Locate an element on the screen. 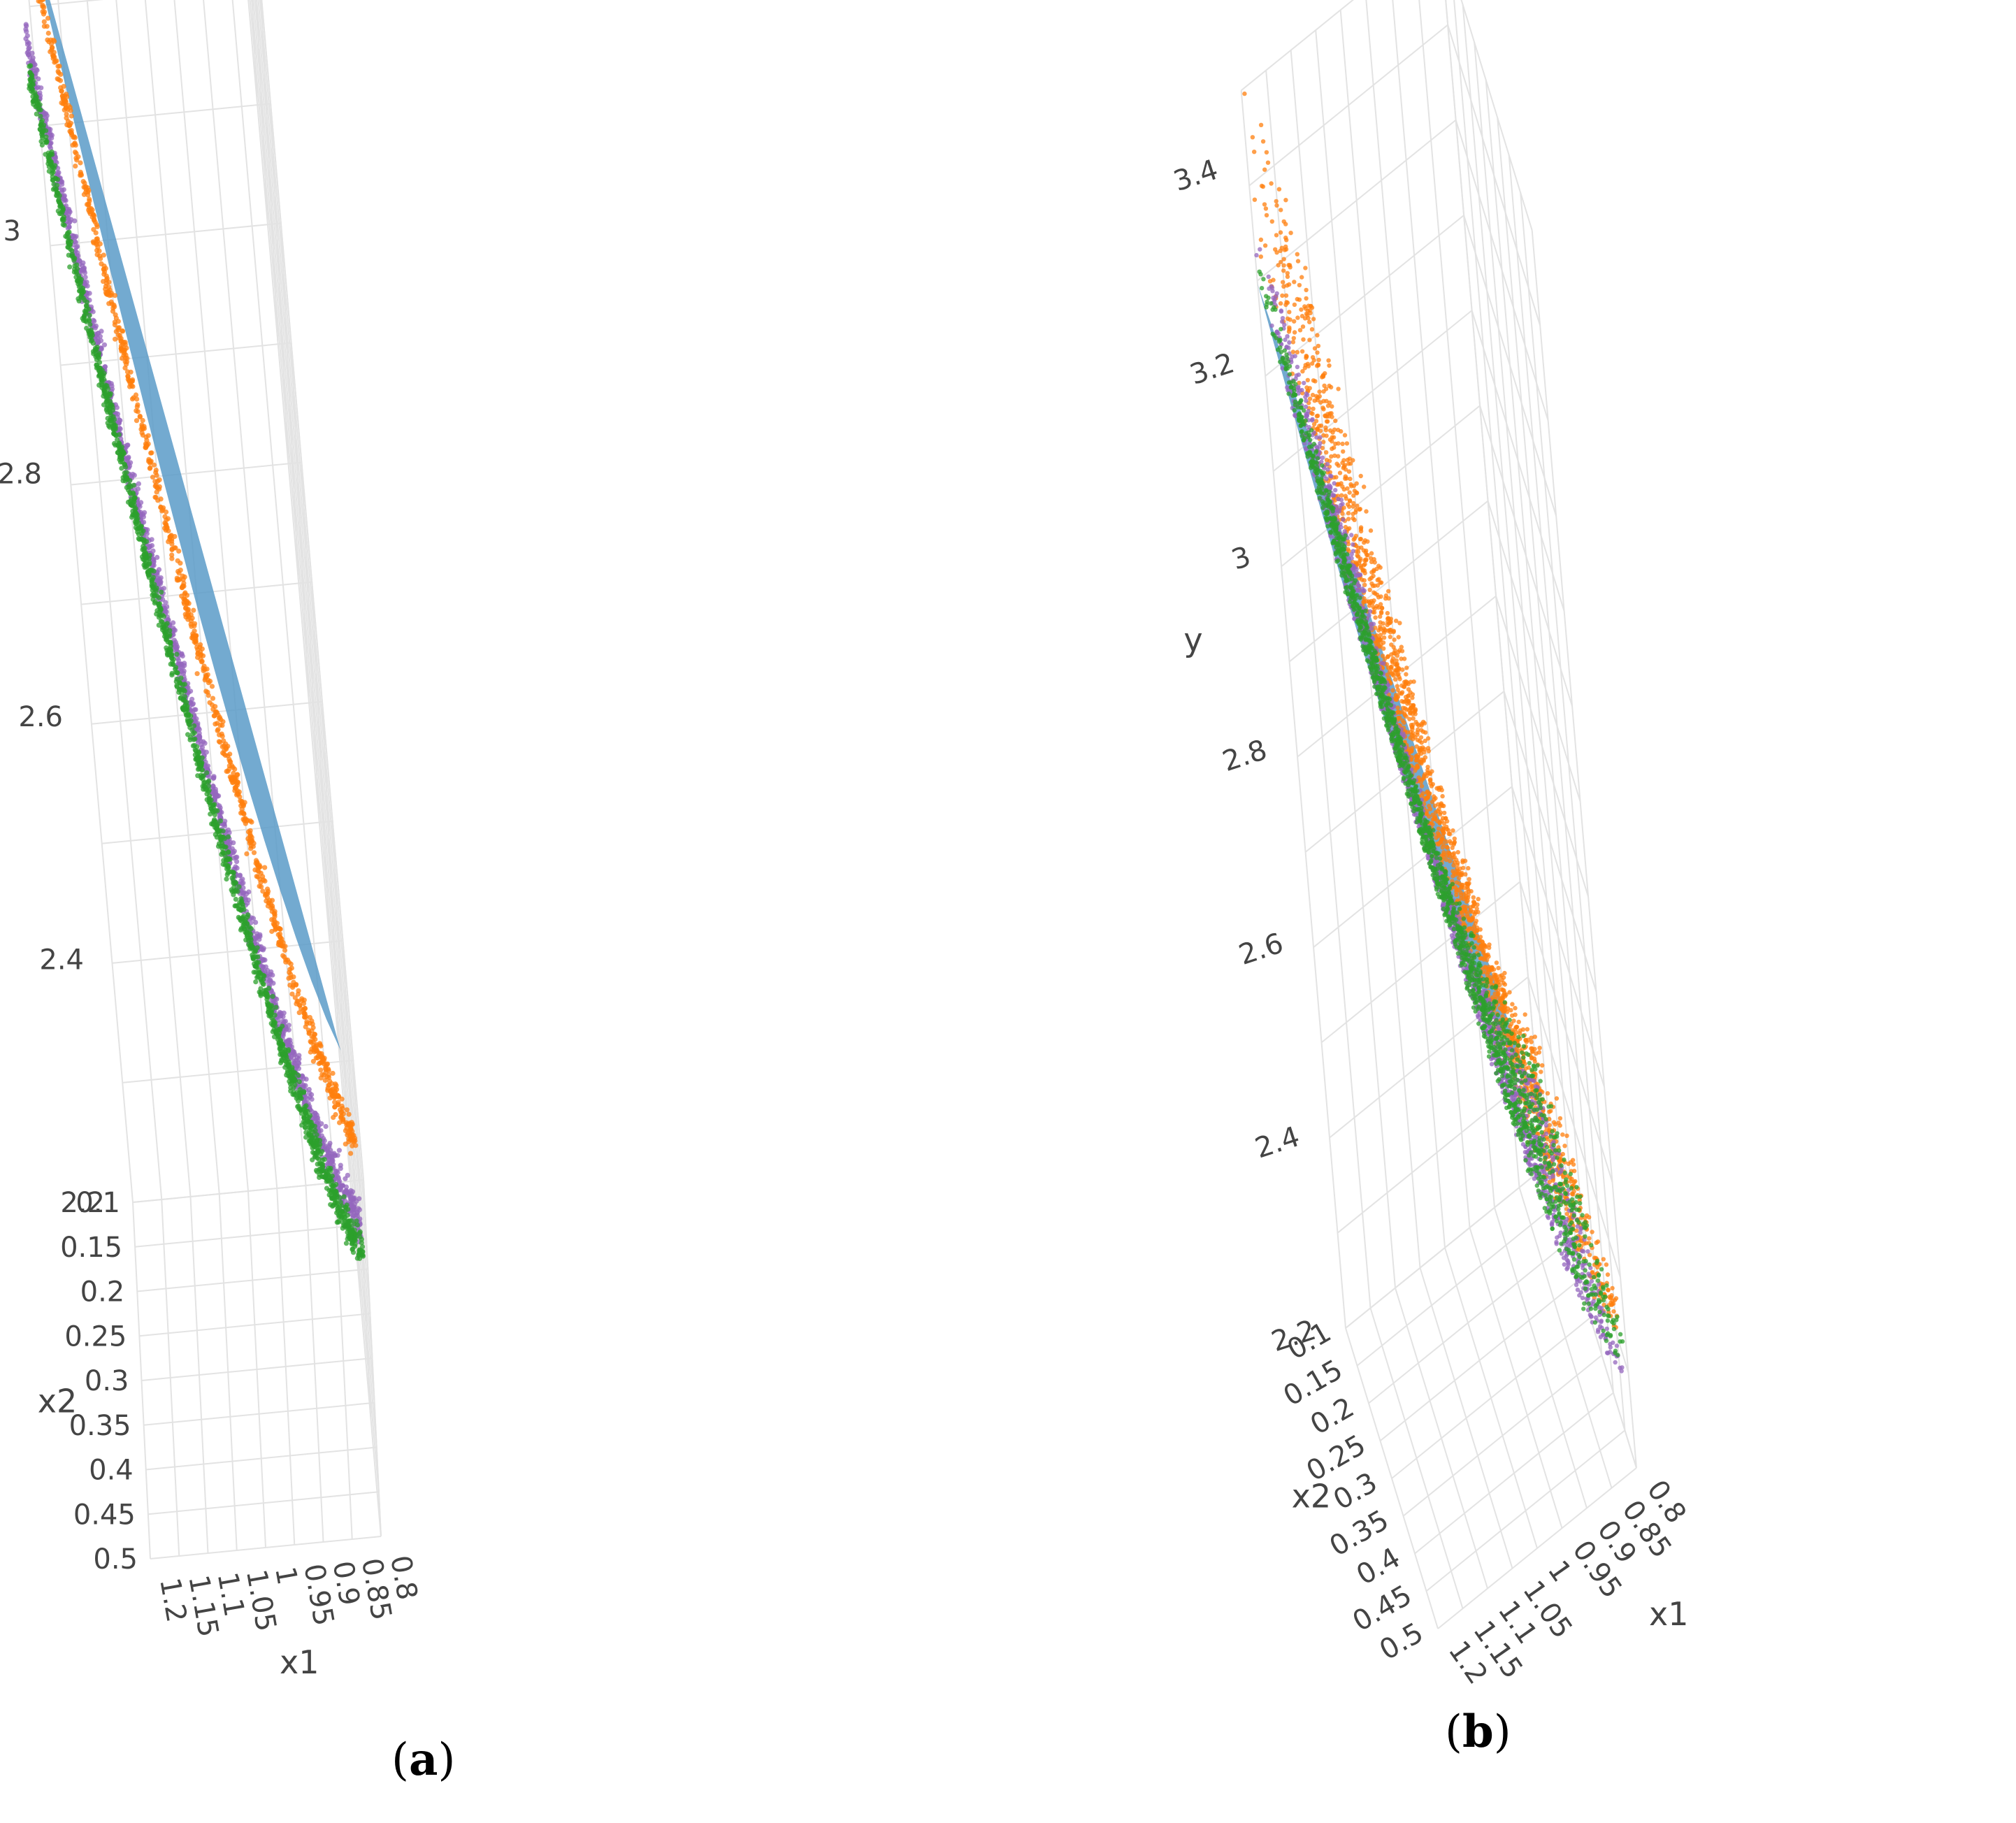  series-orange-points is located at coordinates (197, 578).